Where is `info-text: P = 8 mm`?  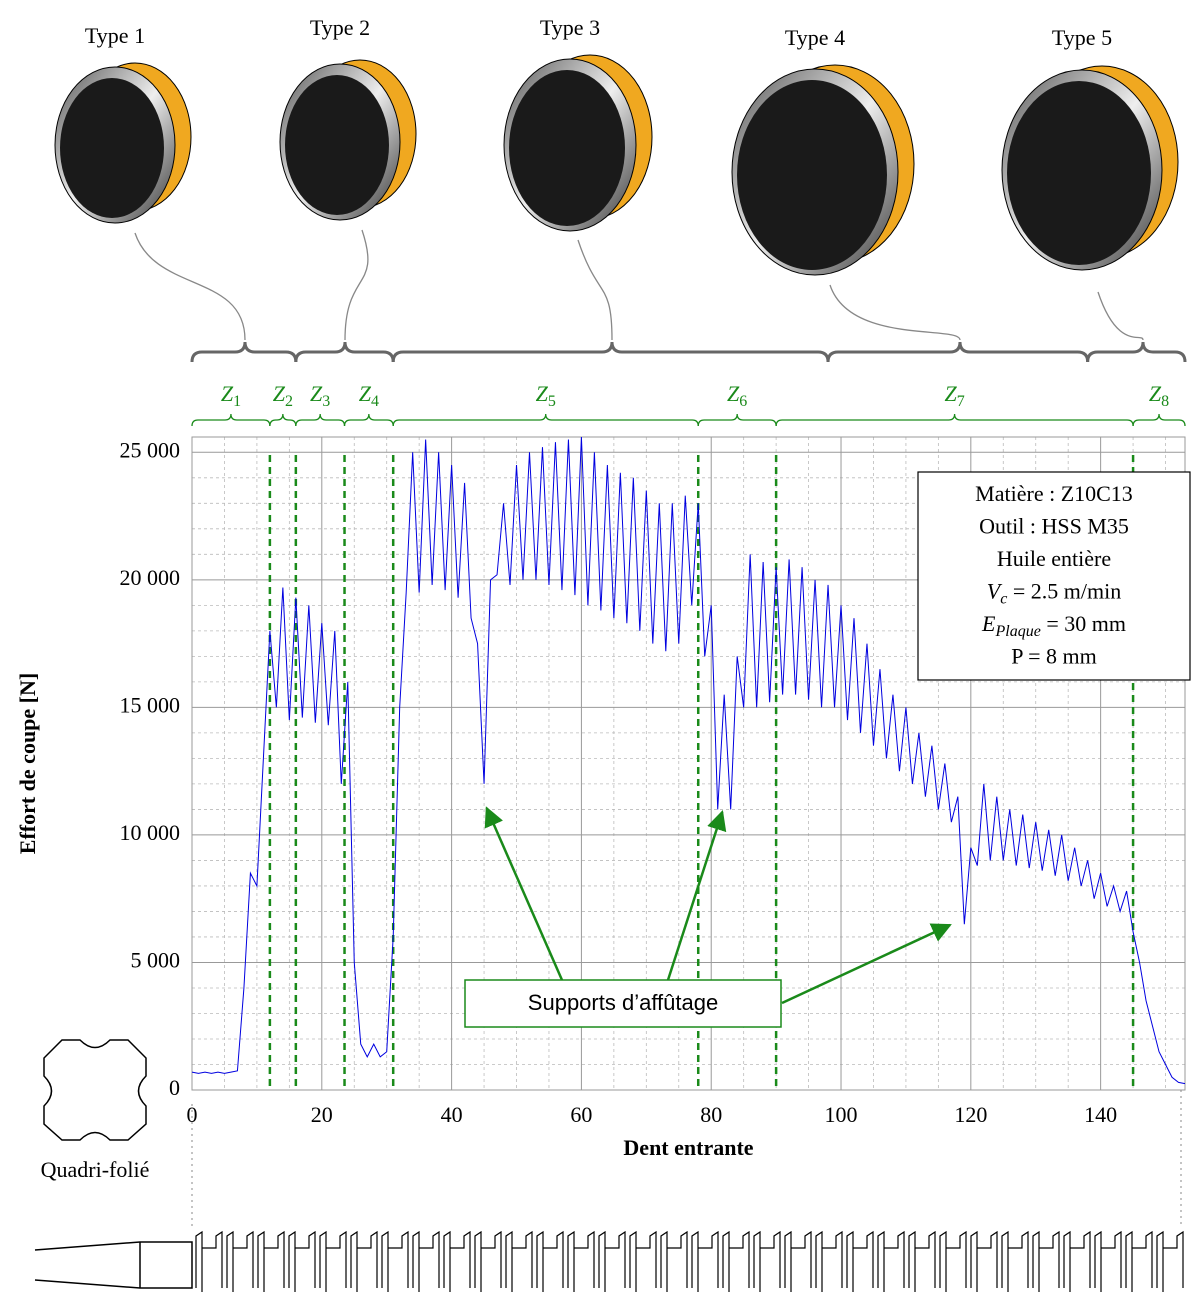 info-text: P = 8 mm is located at coordinates (1054, 656).